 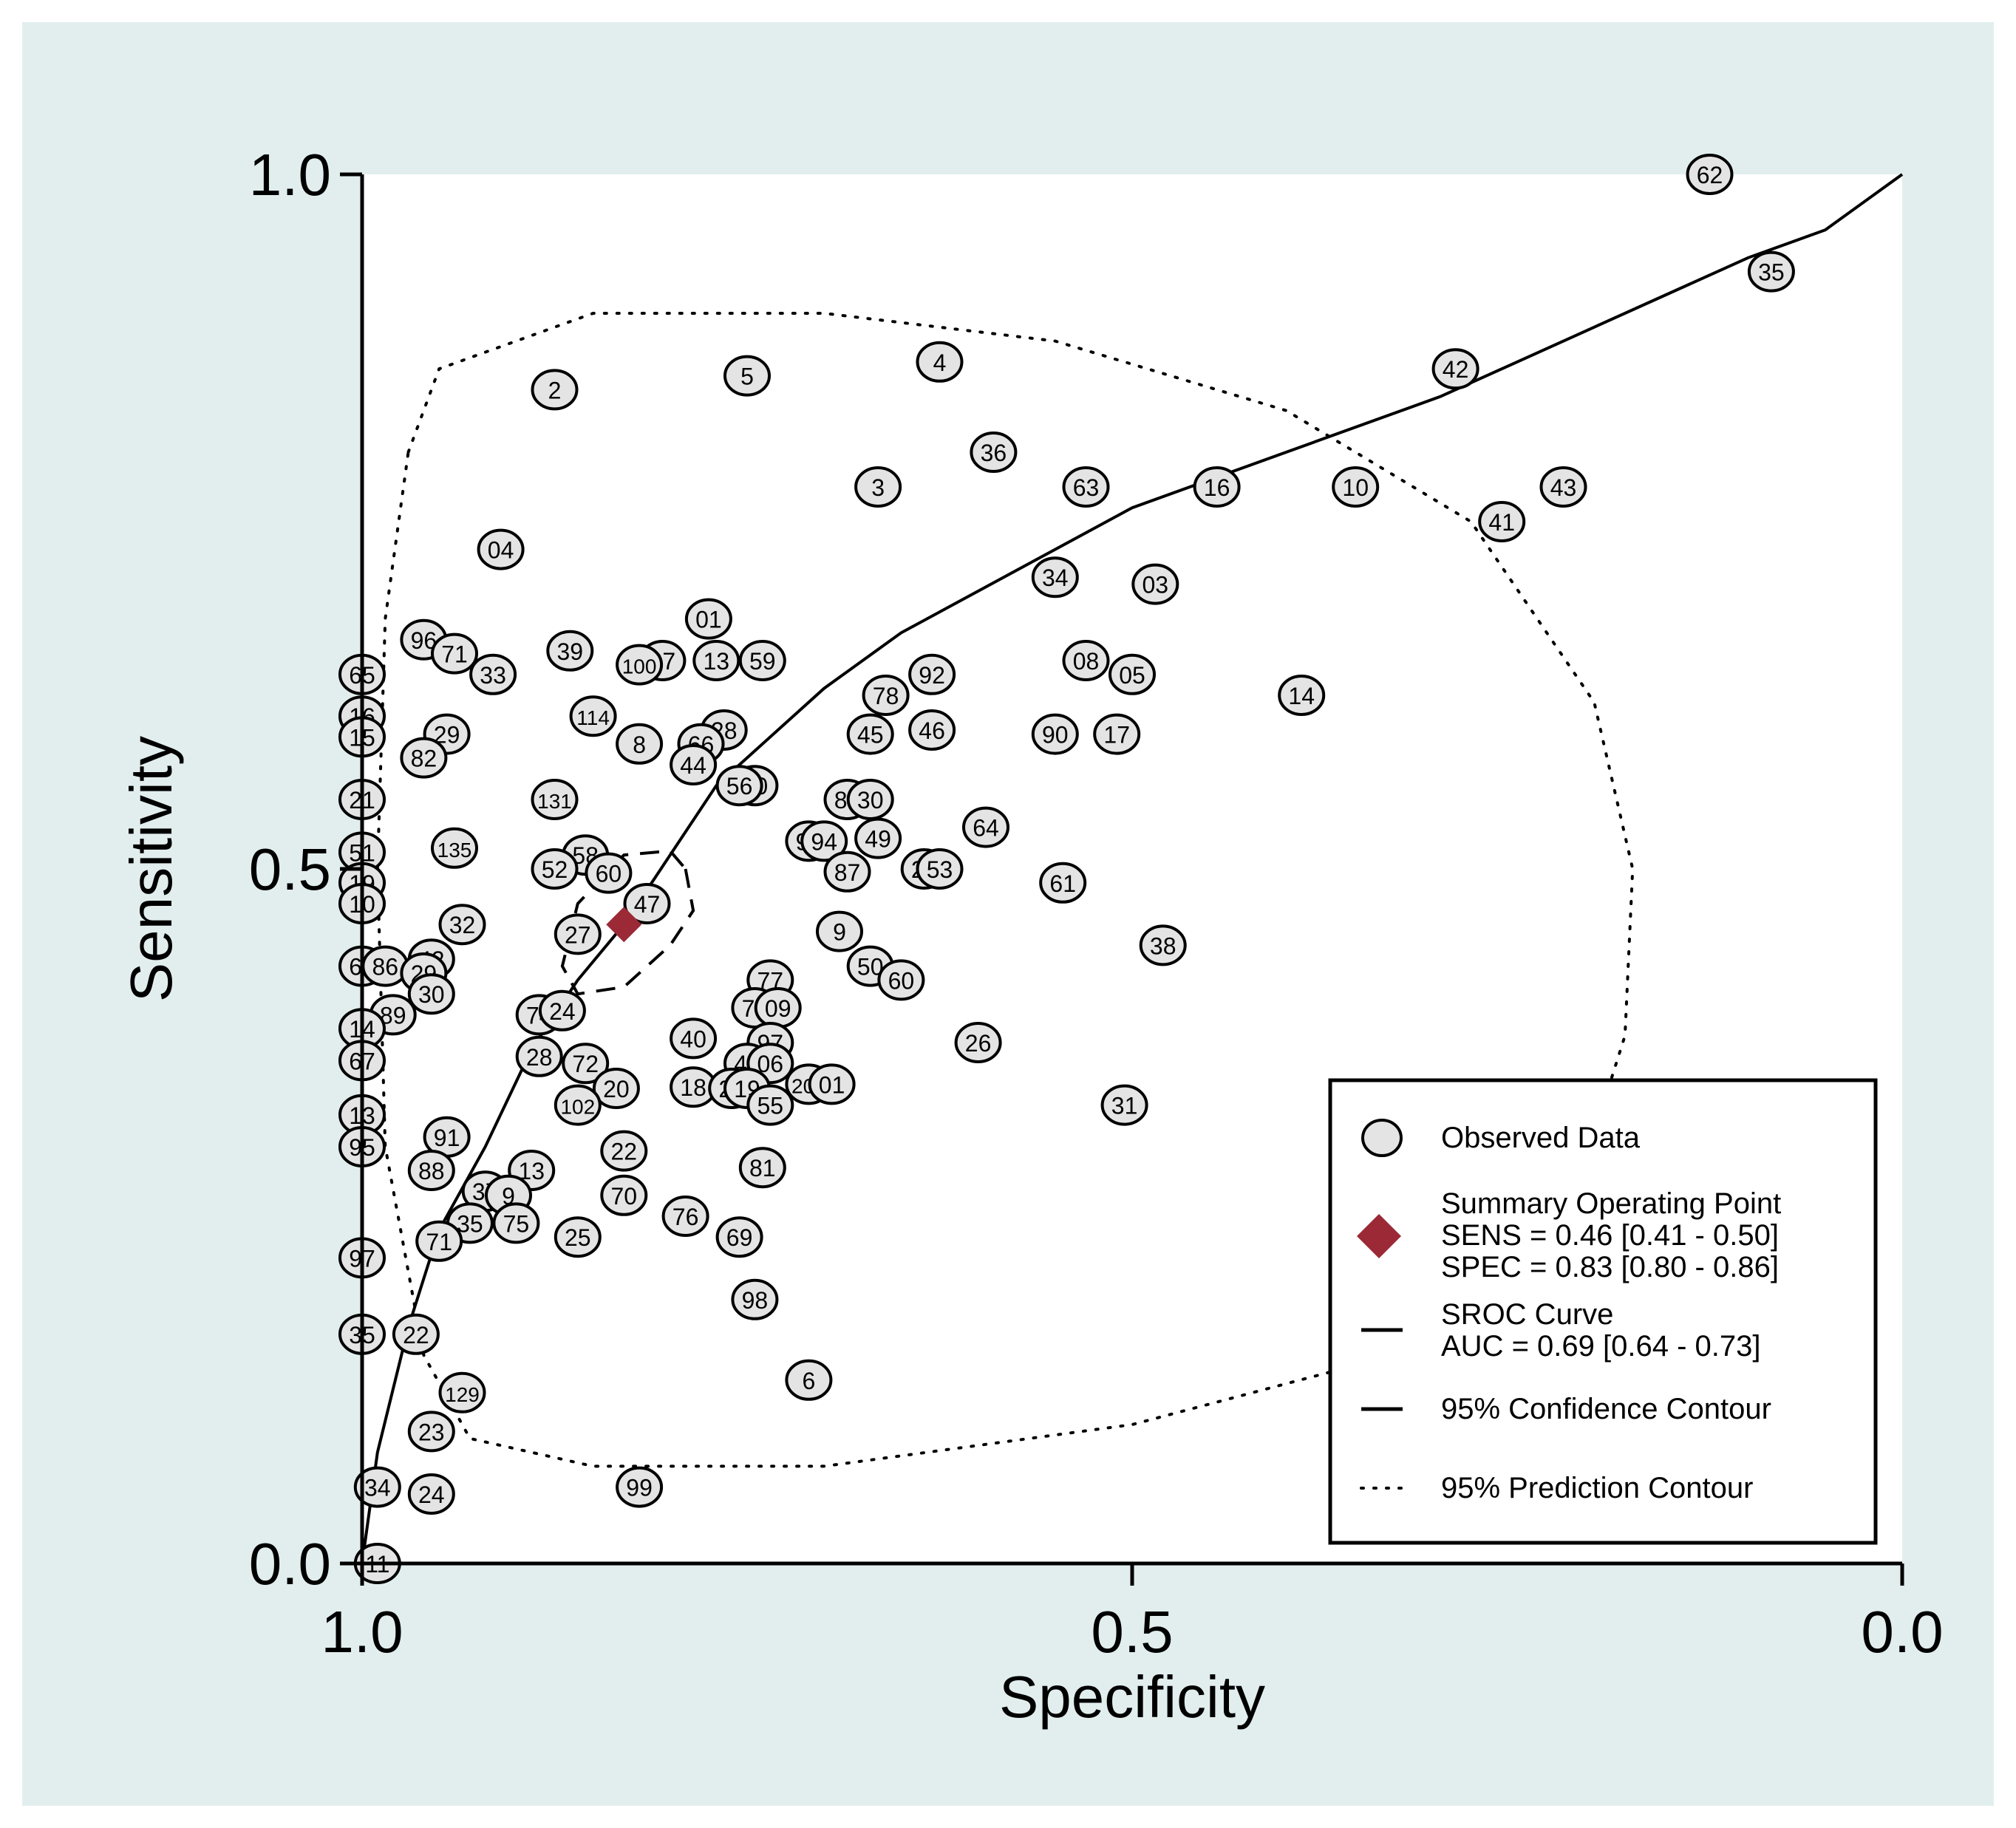 I want to click on observed-point: 62, so click(x=1710, y=174).